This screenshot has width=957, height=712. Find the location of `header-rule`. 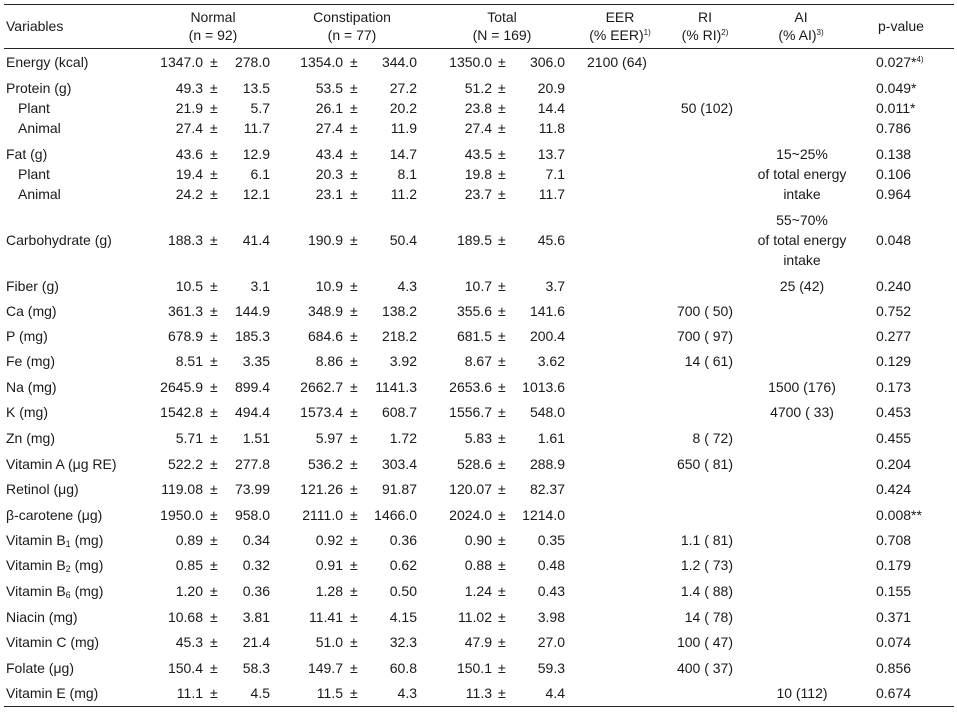

header-rule is located at coordinates (479, 48).